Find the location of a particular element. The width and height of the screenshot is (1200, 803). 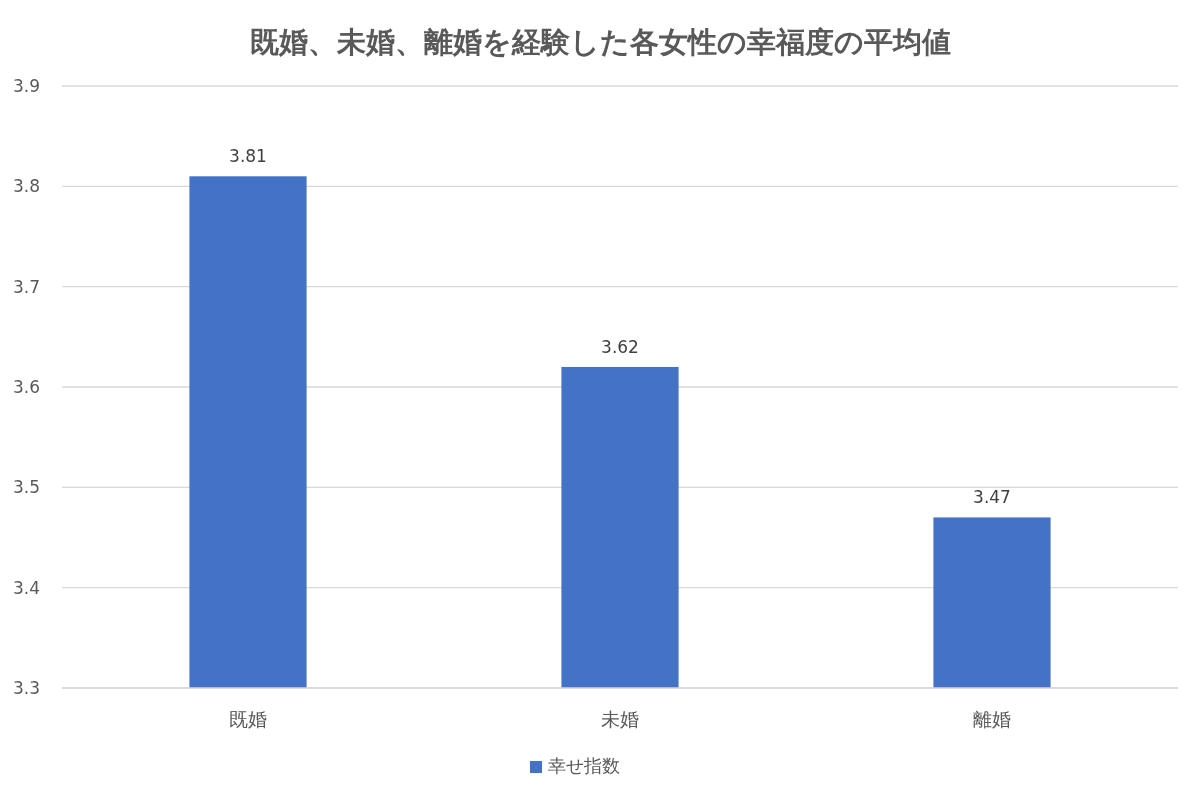

y-tick-label: 3.4 is located at coordinates (26, 587).